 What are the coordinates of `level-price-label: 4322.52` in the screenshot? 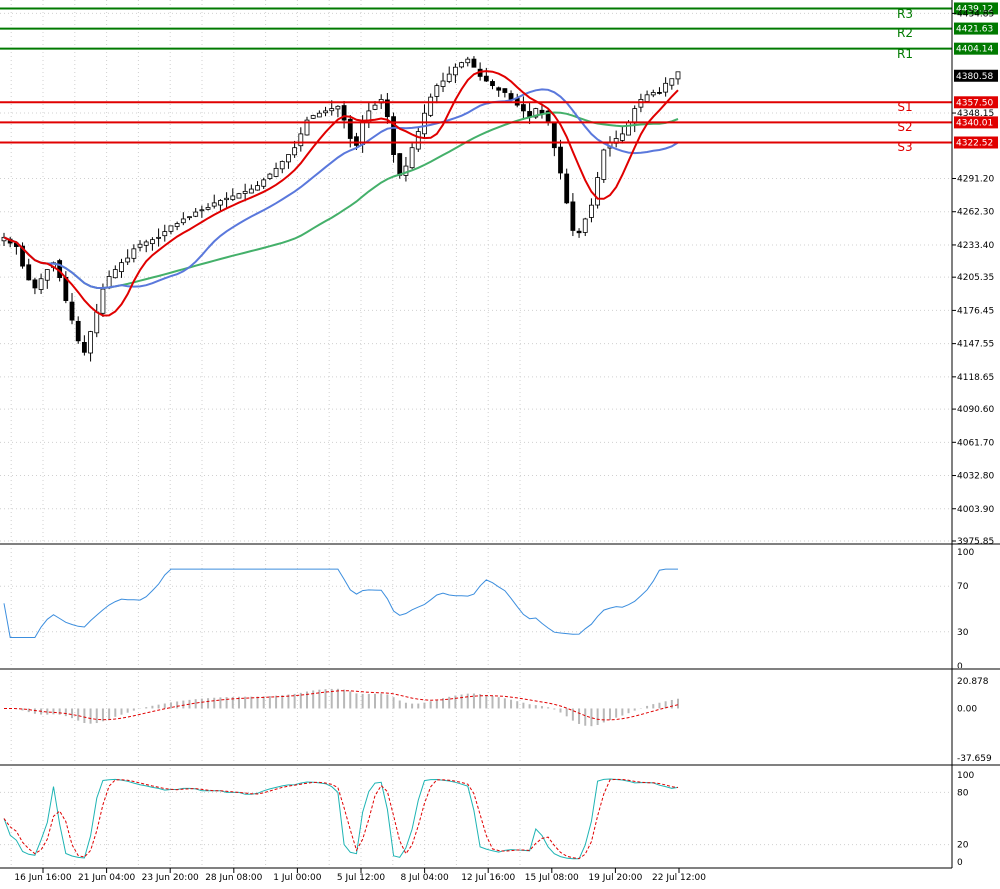 It's located at (974, 143).